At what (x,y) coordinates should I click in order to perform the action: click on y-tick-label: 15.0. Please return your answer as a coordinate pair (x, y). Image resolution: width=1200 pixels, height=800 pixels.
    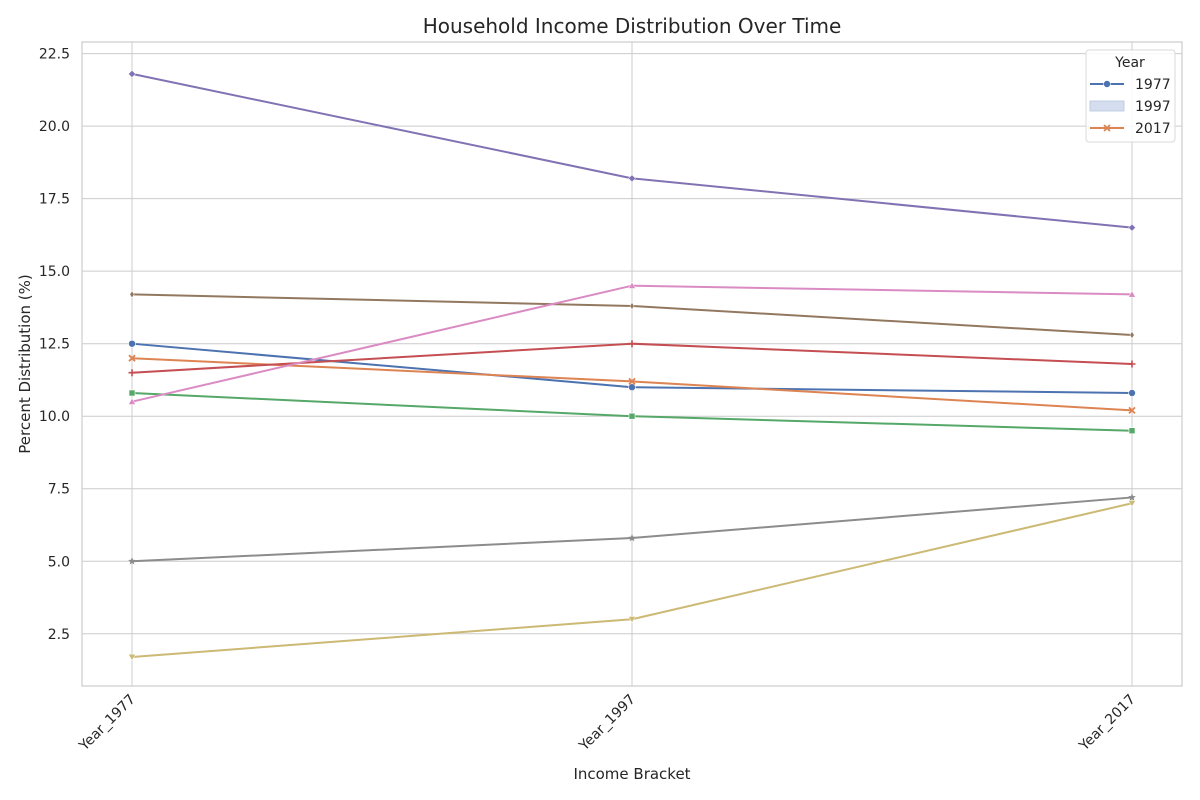
    Looking at the image, I should click on (54, 272).